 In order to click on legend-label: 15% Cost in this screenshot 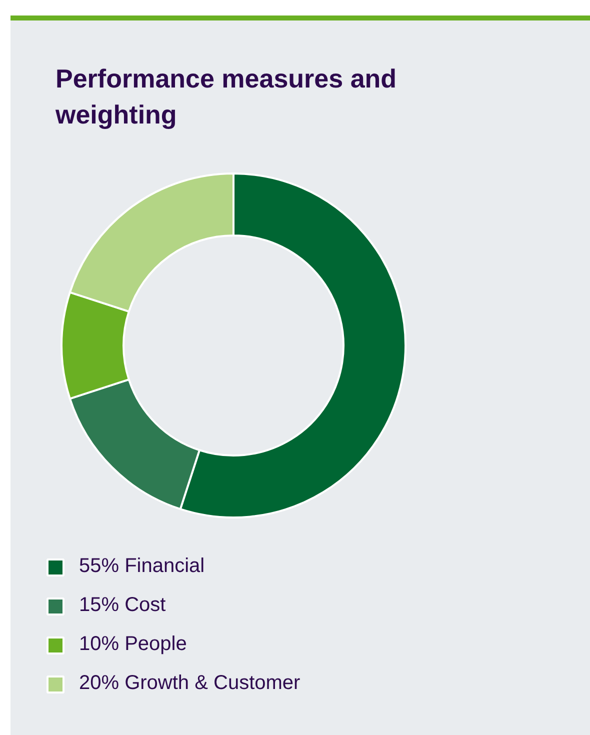, I will do `click(122, 605)`.